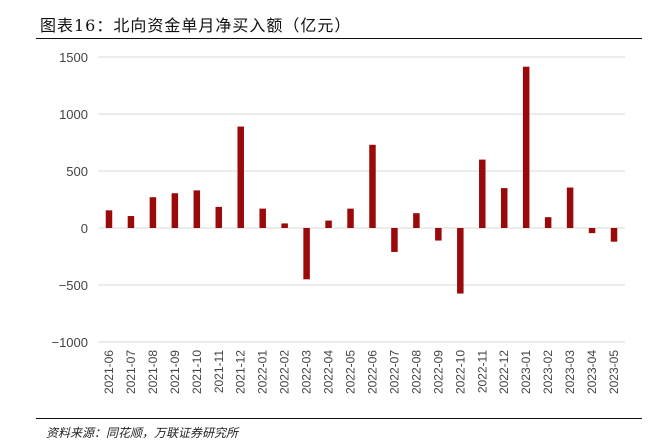 This screenshot has height=441, width=654. Describe the element at coordinates (175, 372) in the screenshot. I see `x-tick-label: 2021-09` at that location.